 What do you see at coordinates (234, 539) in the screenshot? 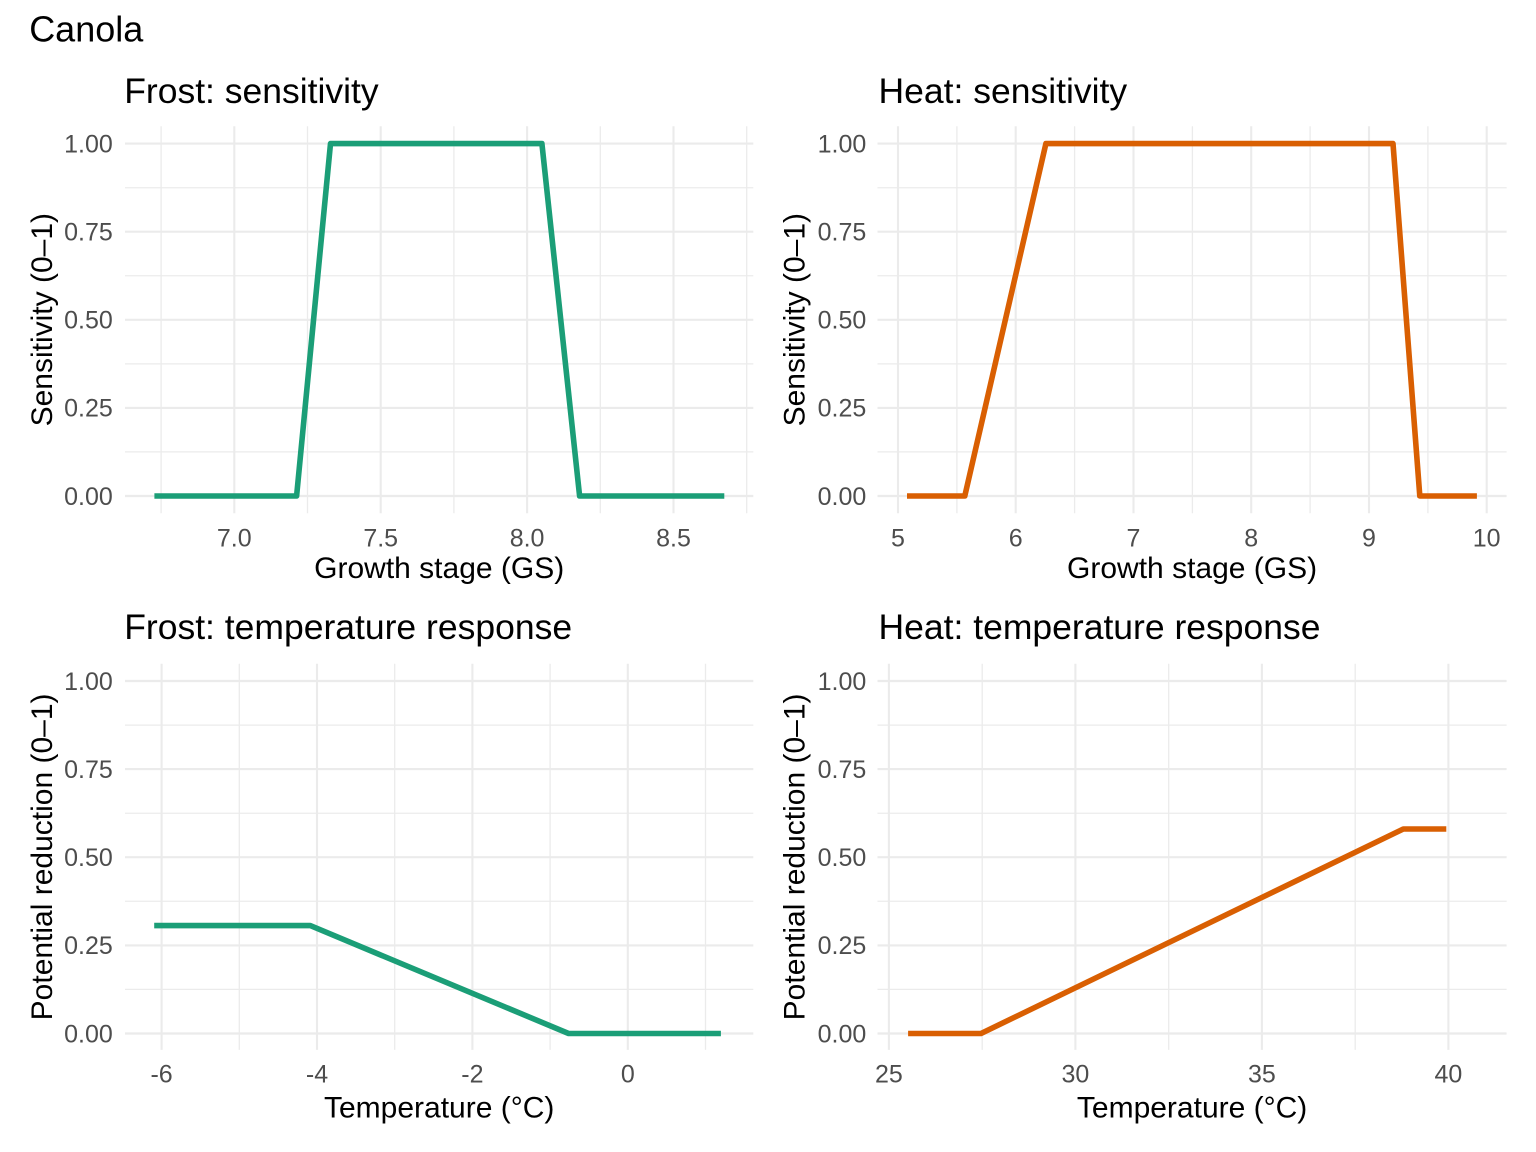
I see `svg-text: 7.0` at bounding box center [234, 539].